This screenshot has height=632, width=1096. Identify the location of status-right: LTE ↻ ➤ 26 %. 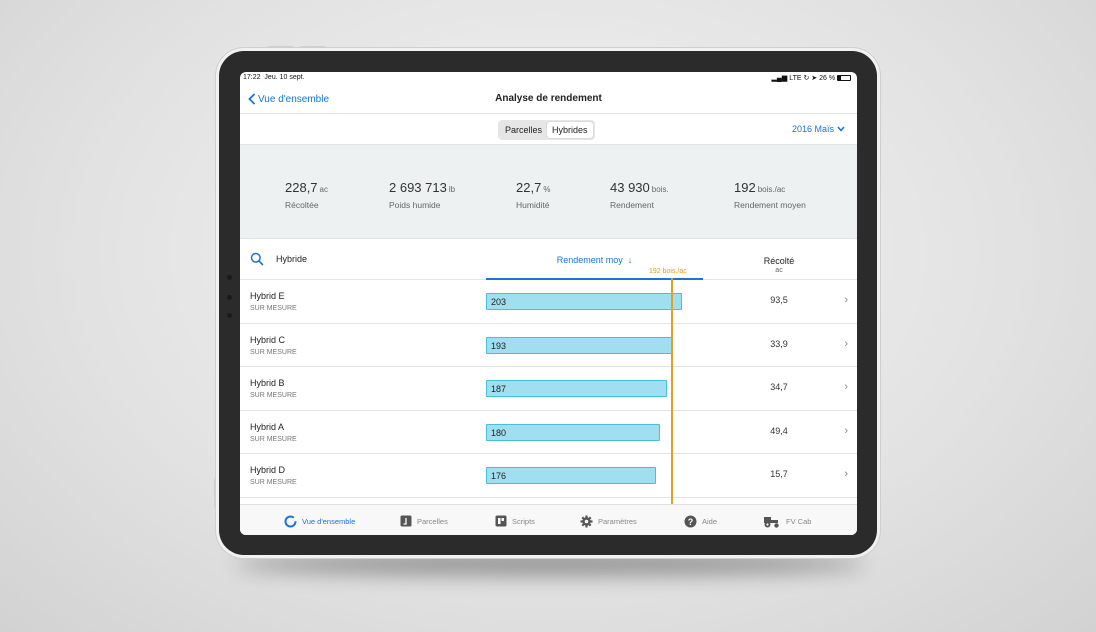
(812, 78).